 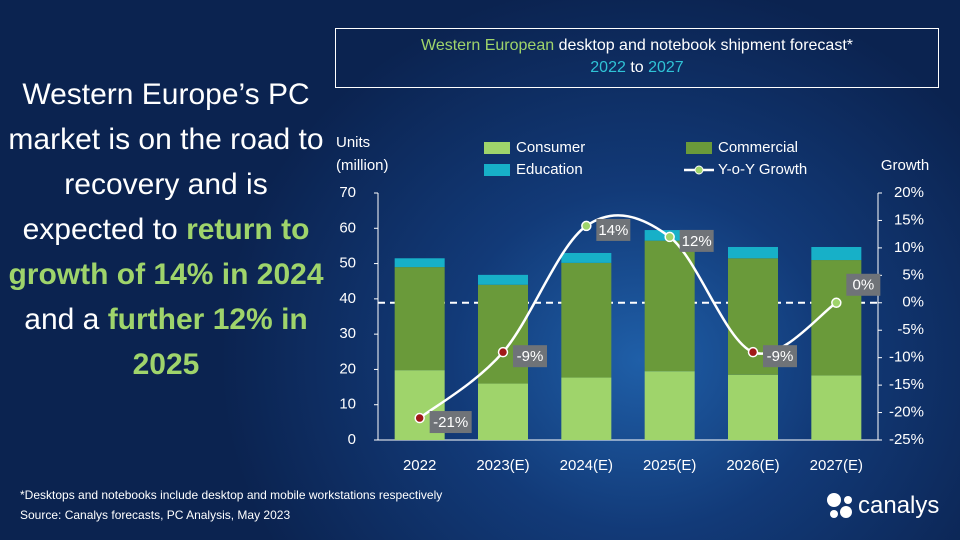 What do you see at coordinates (549, 169) in the screenshot?
I see `legend-label: Education` at bounding box center [549, 169].